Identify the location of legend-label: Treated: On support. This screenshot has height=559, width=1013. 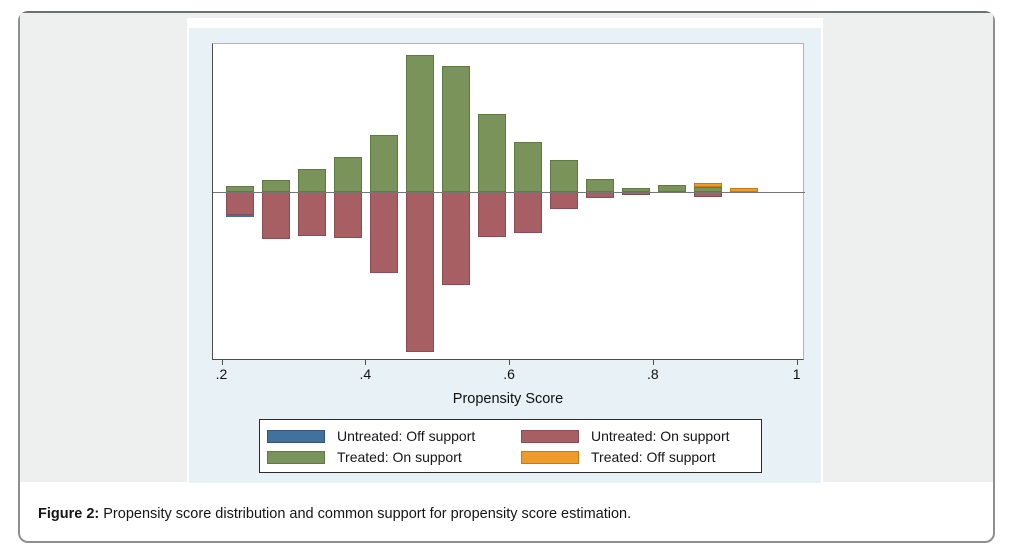
(399, 457).